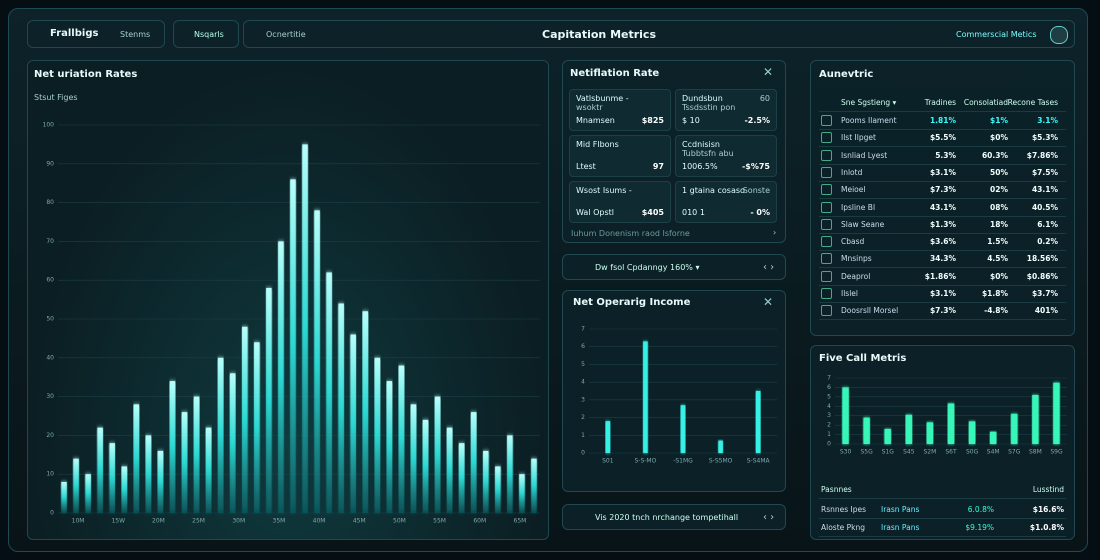 This screenshot has height=560, width=1100. I want to click on x-tick-label: 30M, so click(238, 521).